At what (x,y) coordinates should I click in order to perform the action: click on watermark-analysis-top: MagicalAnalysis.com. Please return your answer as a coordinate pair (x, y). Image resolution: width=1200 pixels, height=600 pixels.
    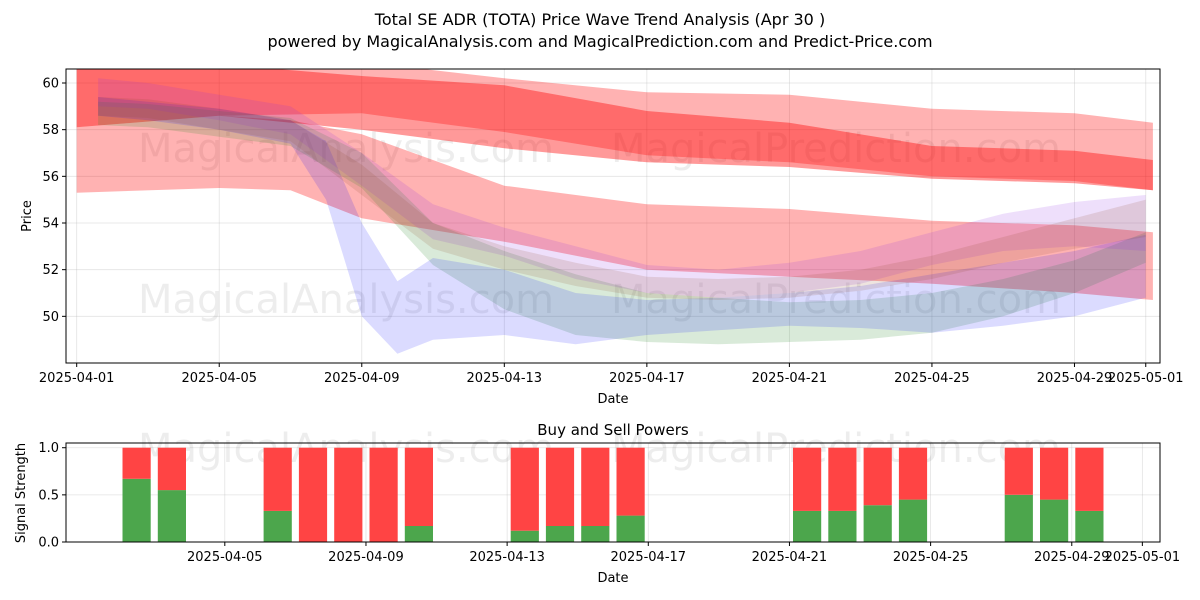
    Looking at the image, I should click on (346, 149).